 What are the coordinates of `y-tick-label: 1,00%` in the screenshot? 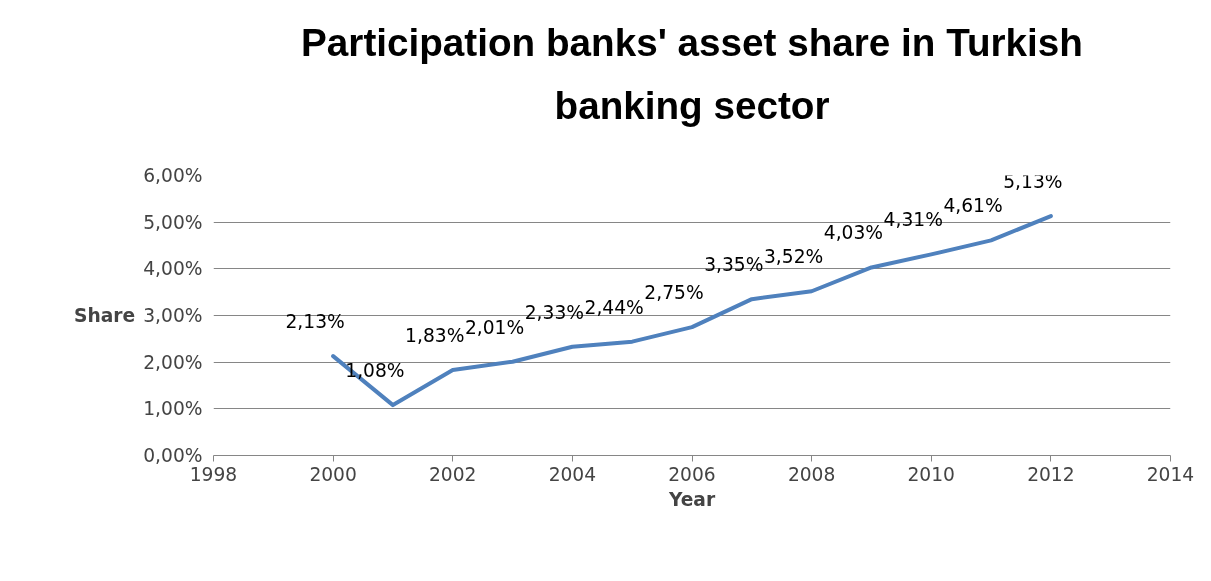 It's located at (173, 409).